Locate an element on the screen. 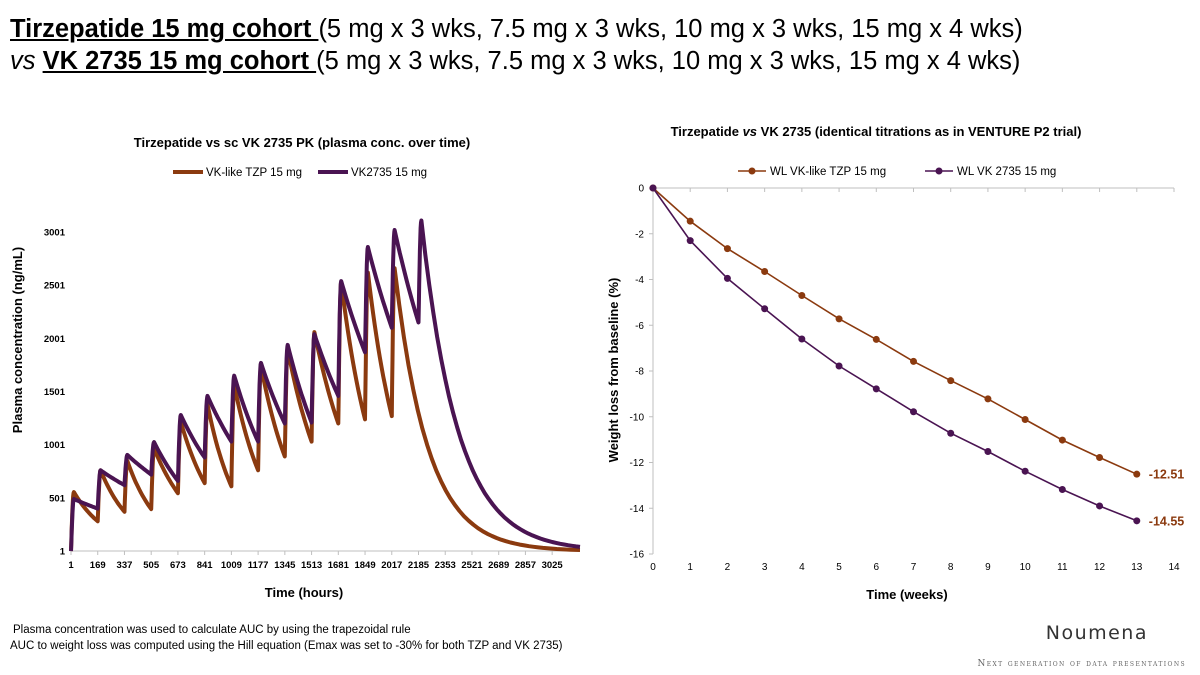  wl-x-tick-label: 12 is located at coordinates (1100, 567).